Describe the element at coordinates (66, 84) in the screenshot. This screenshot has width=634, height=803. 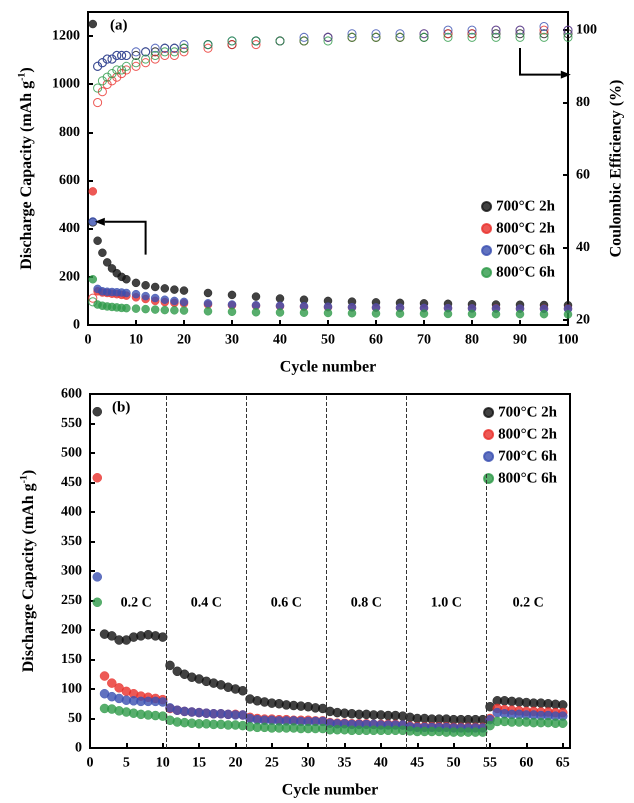
I see `y-tick-label: 1000` at that location.